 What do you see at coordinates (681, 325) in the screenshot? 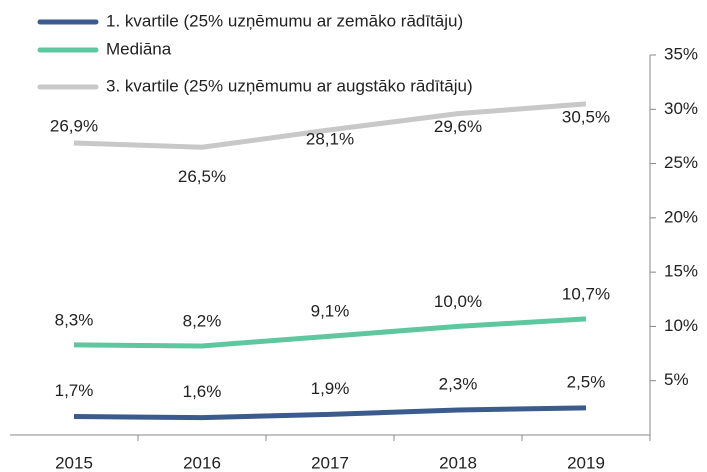
I see `y-tick-label: 10%` at bounding box center [681, 325].